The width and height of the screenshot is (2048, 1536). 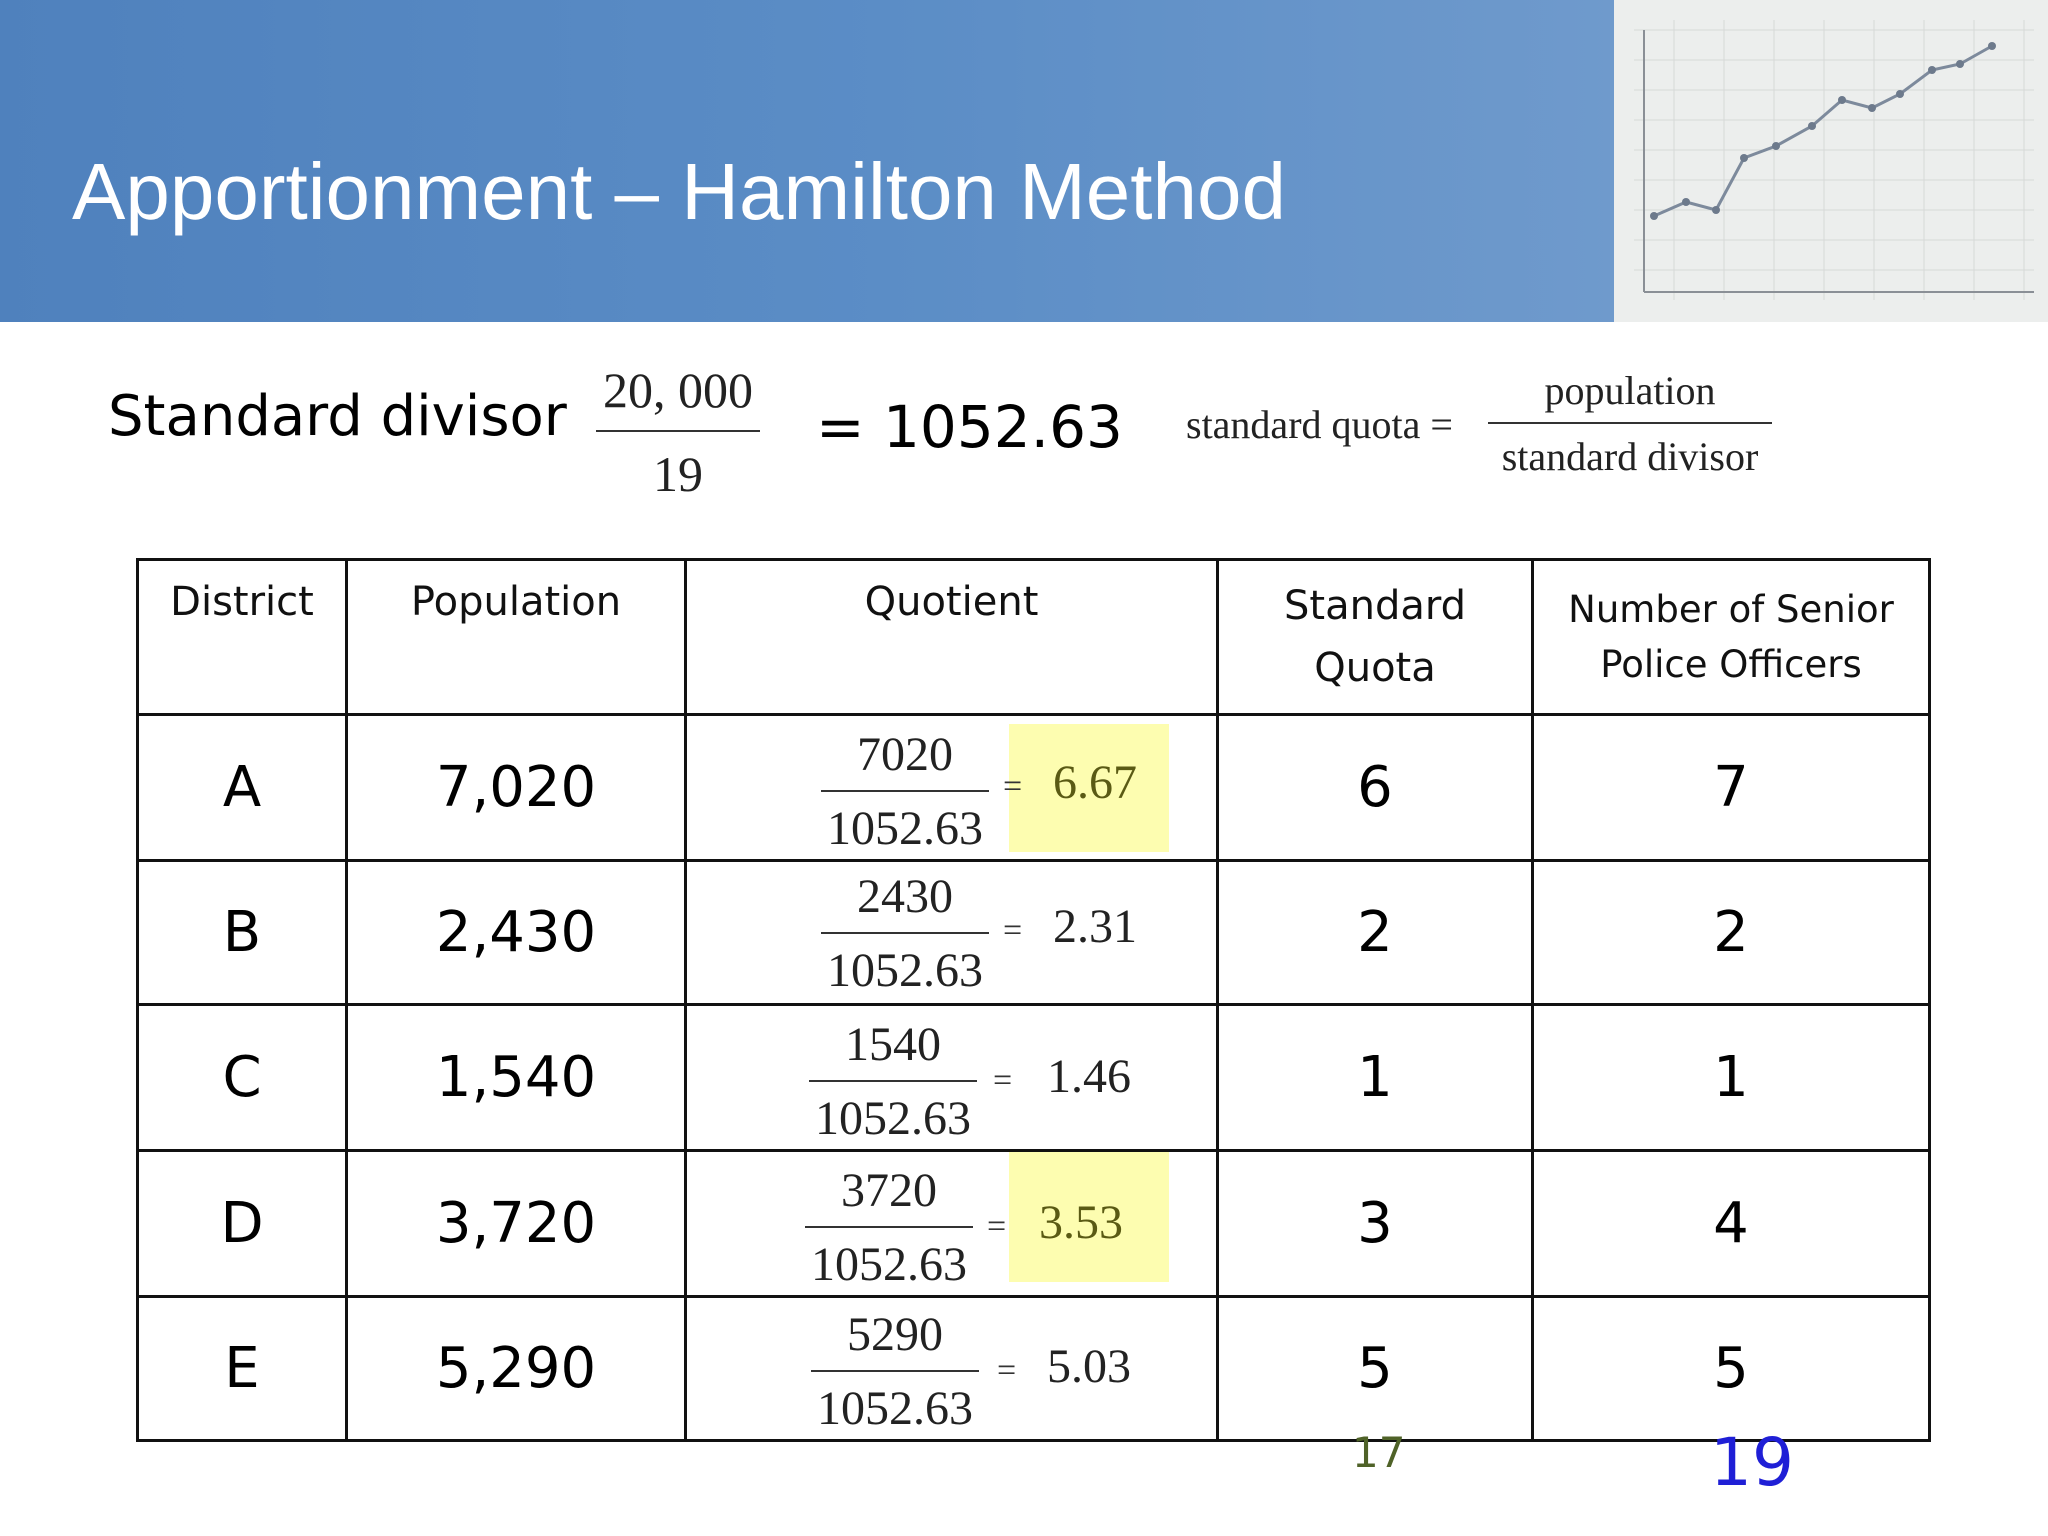 What do you see at coordinates (1089, 1366) in the screenshot?
I see `quotient-result: 5.03` at bounding box center [1089, 1366].